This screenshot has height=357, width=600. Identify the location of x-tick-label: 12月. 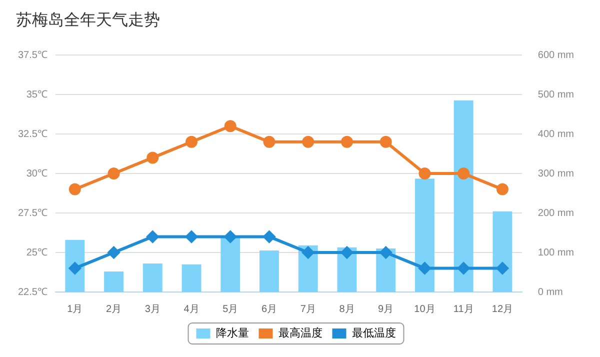
(503, 309).